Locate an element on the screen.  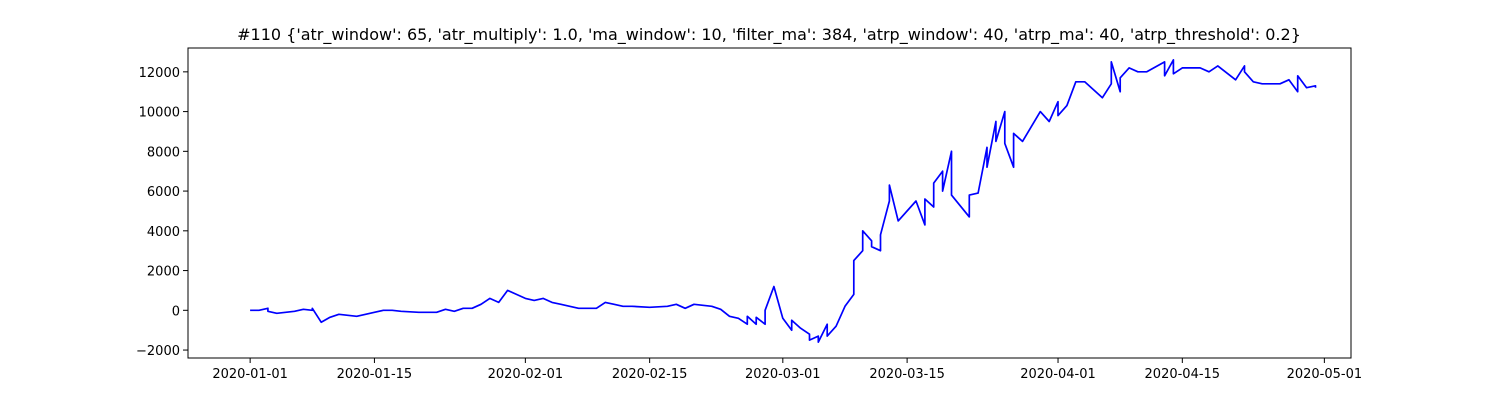
x-tick-label: 2020-01-01 is located at coordinates (250, 374).